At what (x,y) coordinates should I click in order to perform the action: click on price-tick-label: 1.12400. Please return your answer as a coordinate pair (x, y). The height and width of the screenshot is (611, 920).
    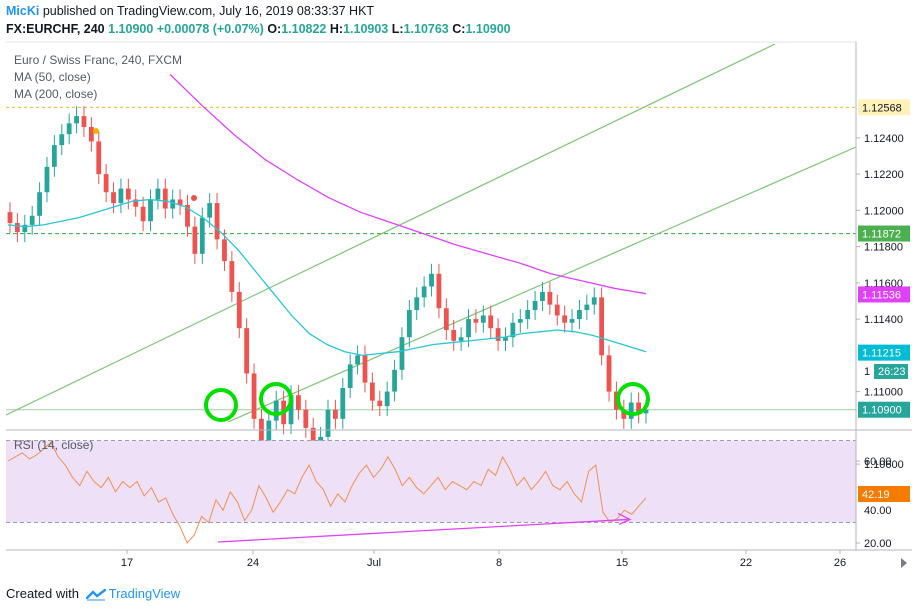
    Looking at the image, I should click on (884, 139).